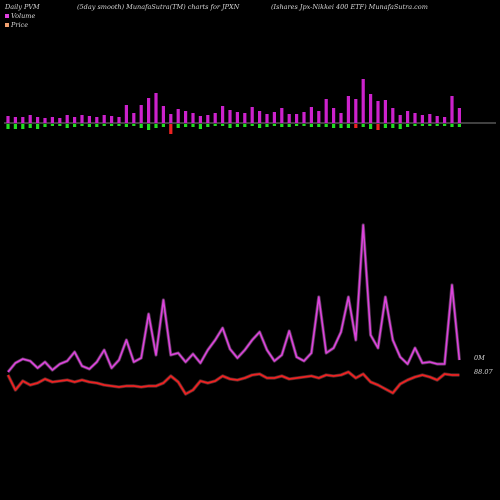 The image size is (500, 500). I want to click on legend-price: Price, so click(16, 25).